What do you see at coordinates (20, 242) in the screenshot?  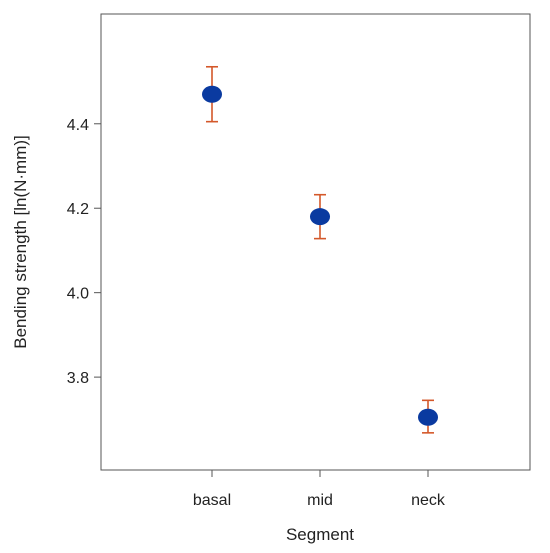 I see `y-axis-title: Bending strength [ln(N·mm)]` at bounding box center [20, 242].